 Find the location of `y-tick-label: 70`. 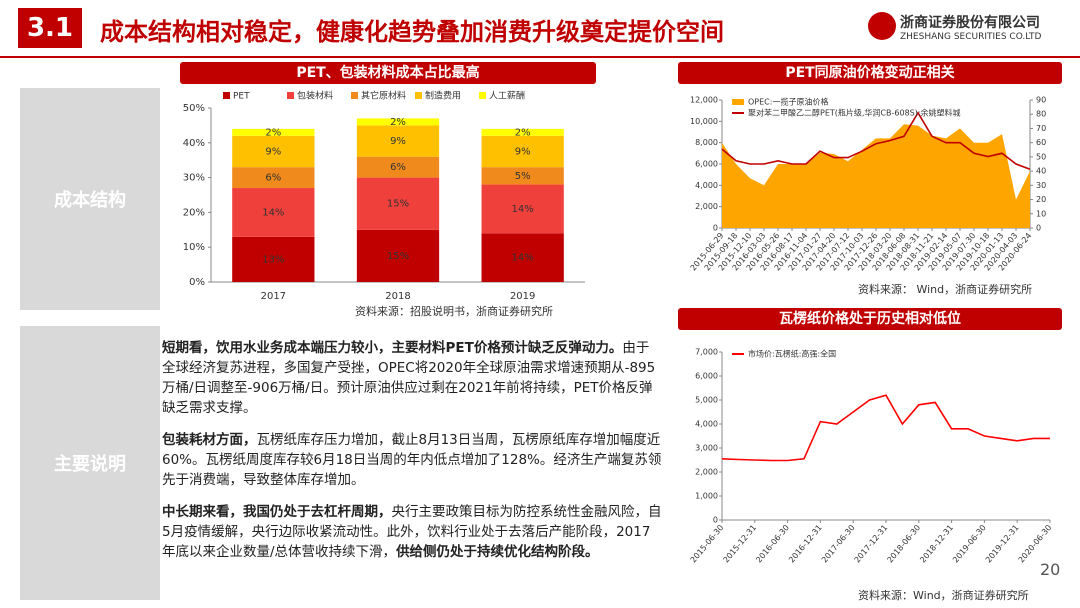

y-tick-label: 70 is located at coordinates (1041, 128).